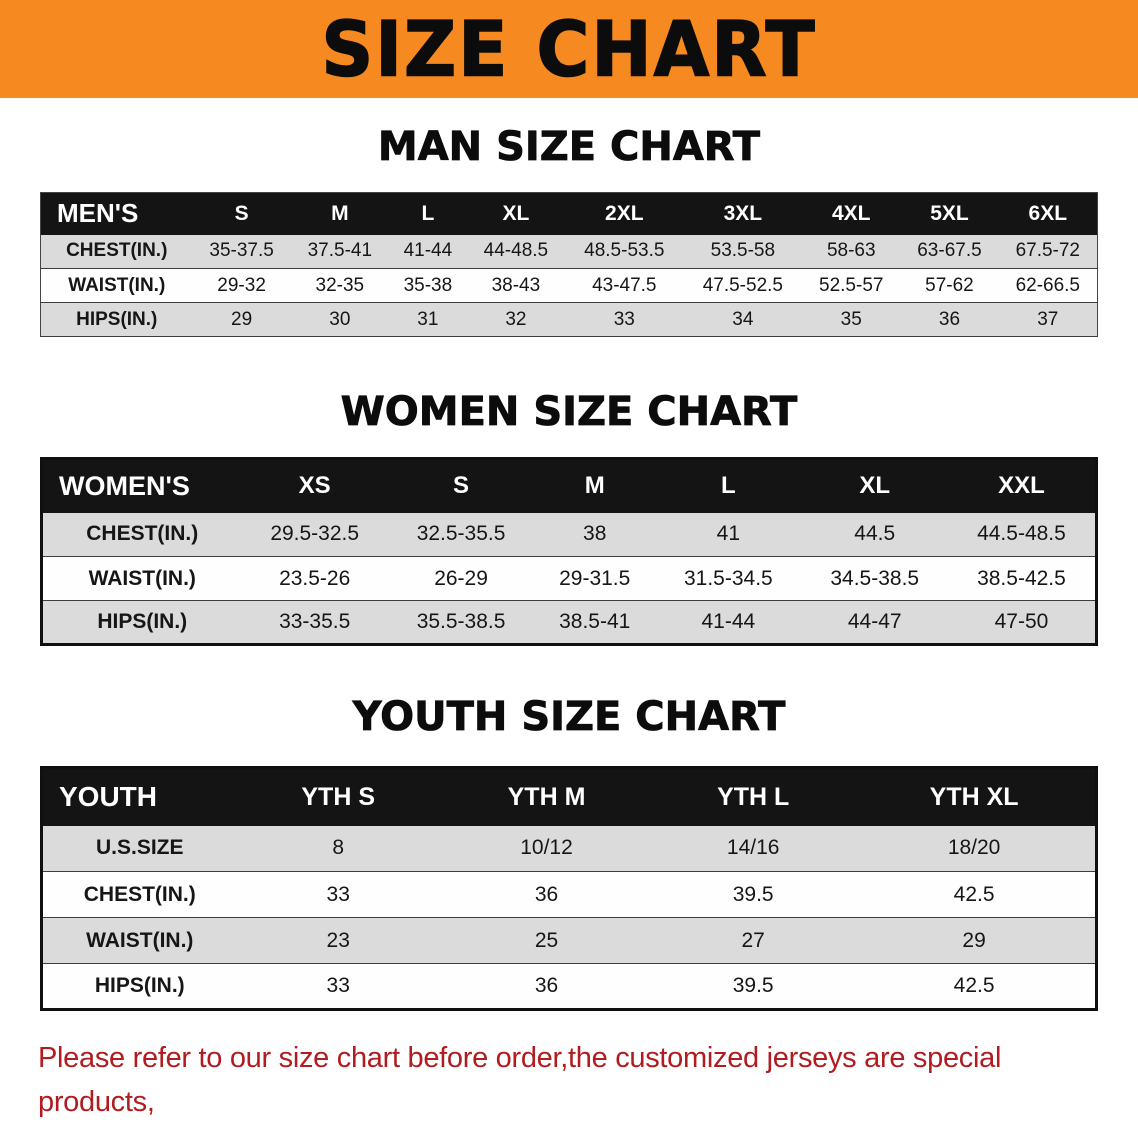 The height and width of the screenshot is (1132, 1138). What do you see at coordinates (516, 213) in the screenshot?
I see `size-column-header: XL` at bounding box center [516, 213].